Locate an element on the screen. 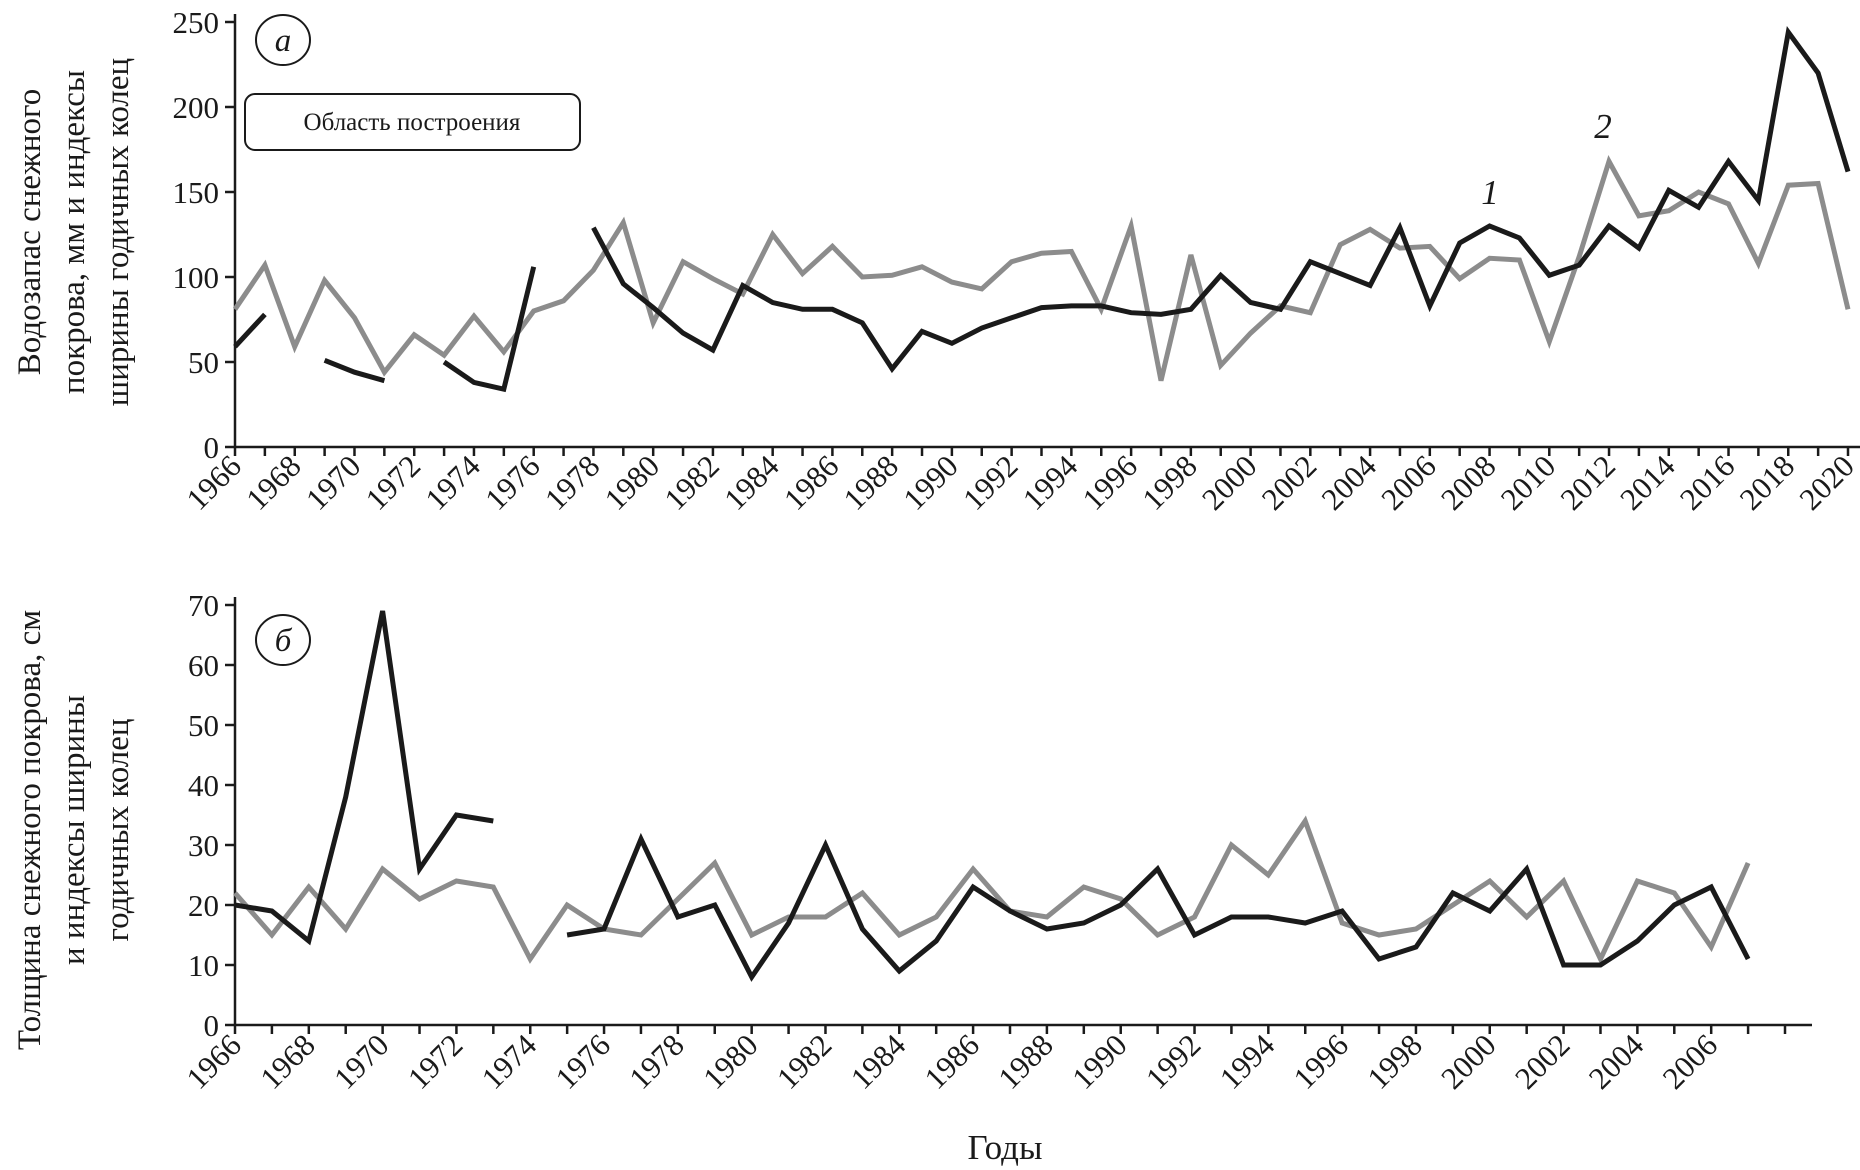 Image resolution: width=1860 pixels, height=1170 pixels. panel-b-x-tick-label: 2004 is located at coordinates (1616, 1061).